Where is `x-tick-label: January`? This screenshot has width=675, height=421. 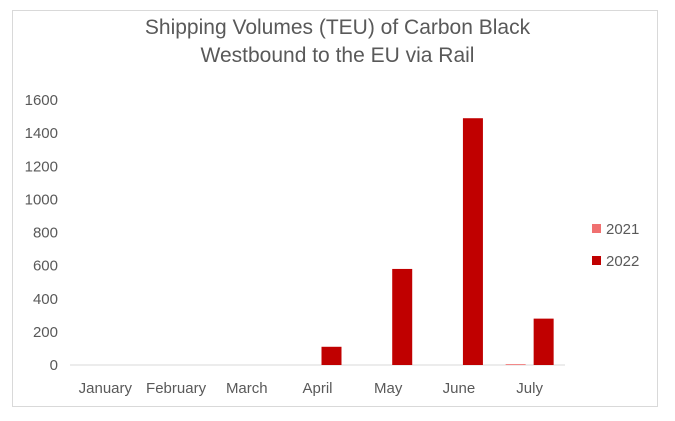
x-tick-label: January is located at coordinates (106, 388).